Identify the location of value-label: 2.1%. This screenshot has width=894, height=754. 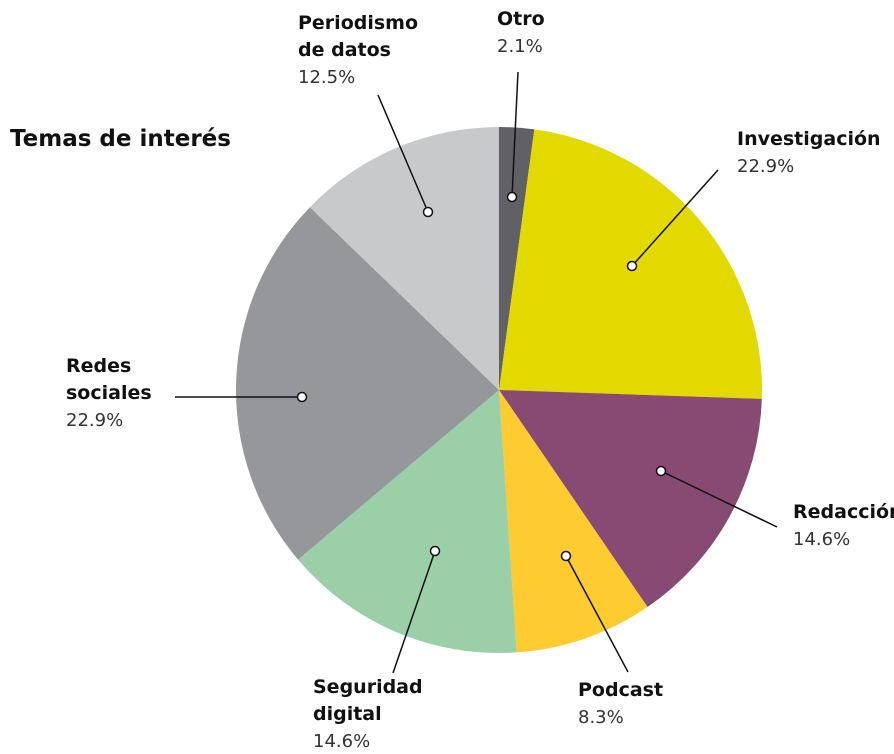
(520, 46).